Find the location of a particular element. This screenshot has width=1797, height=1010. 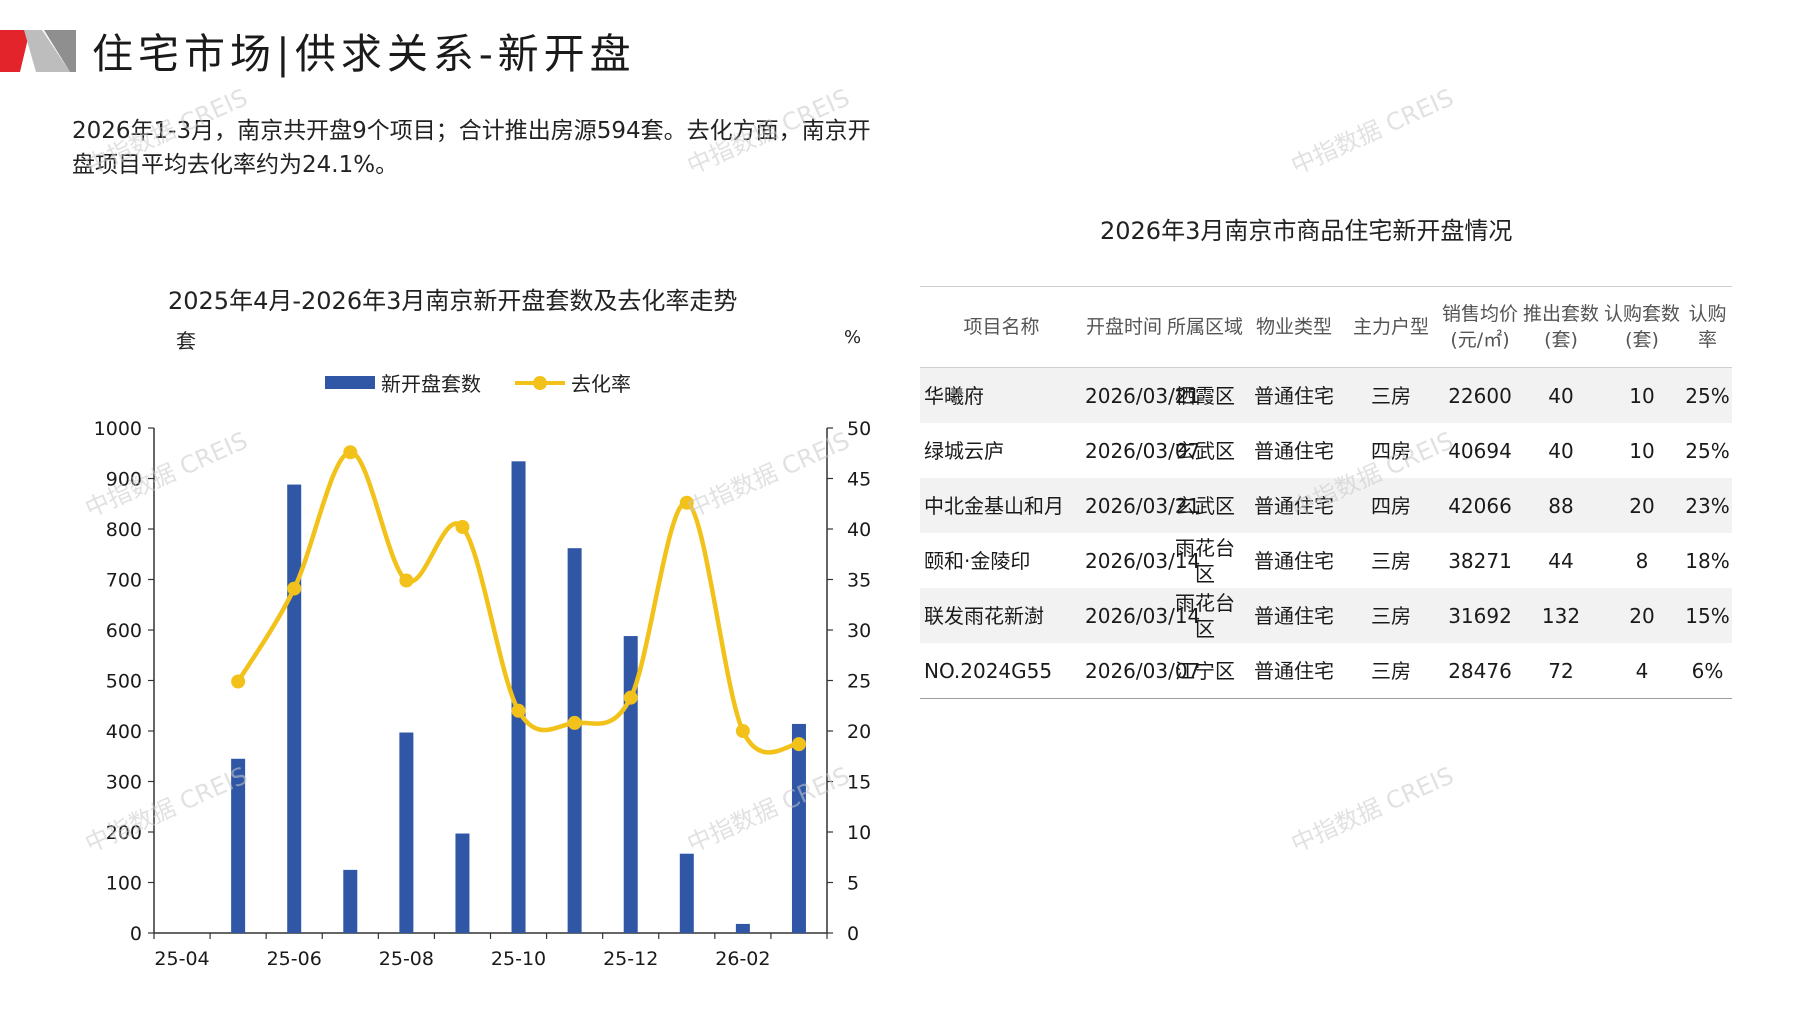

table-cell: 中北金基山和月 is located at coordinates (1001, 505).